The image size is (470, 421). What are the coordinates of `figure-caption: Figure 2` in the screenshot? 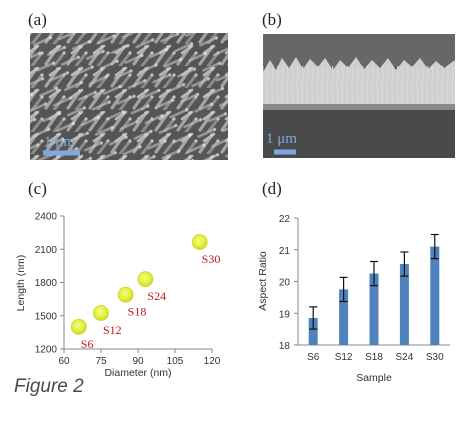 It's located at (49, 386).